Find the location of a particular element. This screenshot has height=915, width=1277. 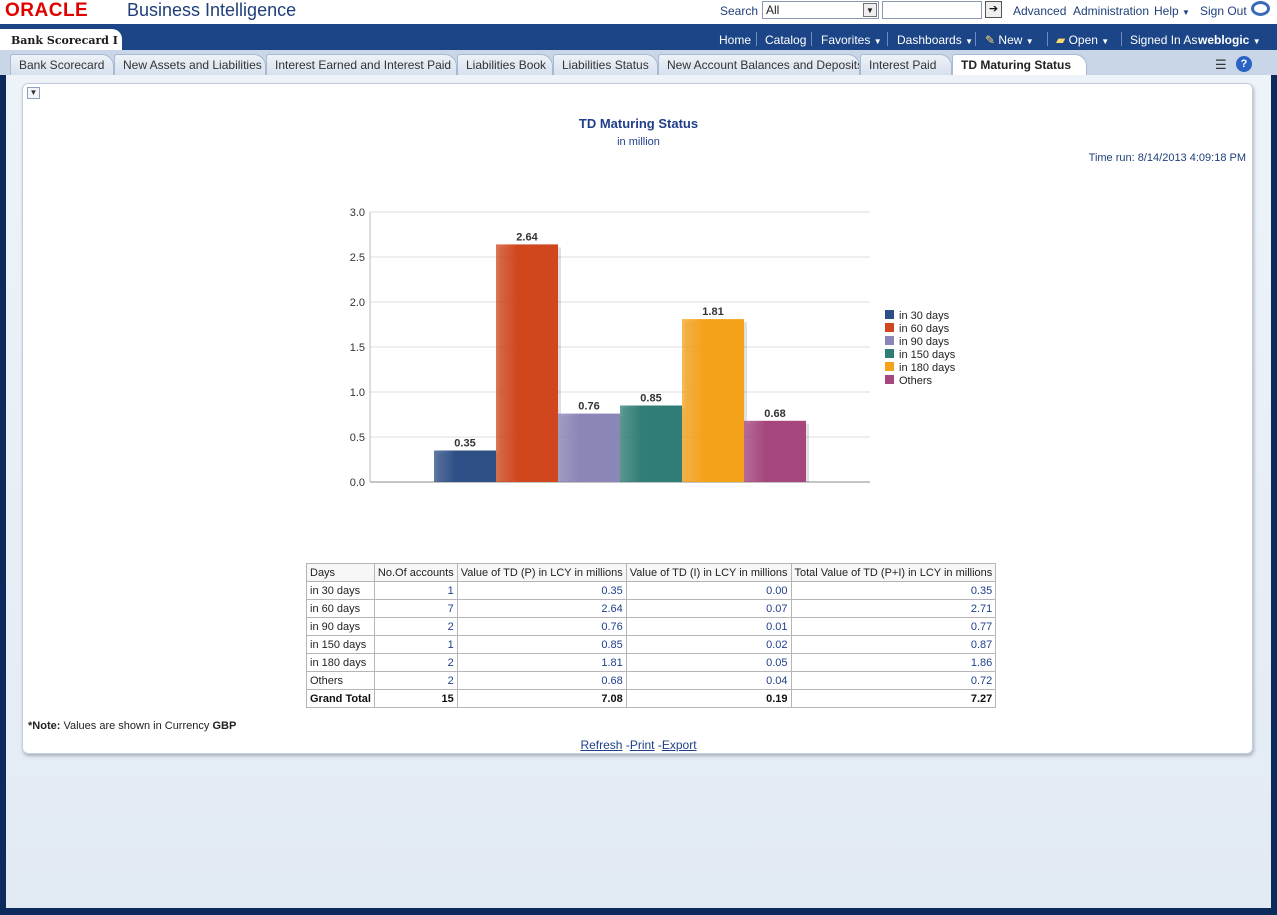

print-link: Print is located at coordinates (642, 745).